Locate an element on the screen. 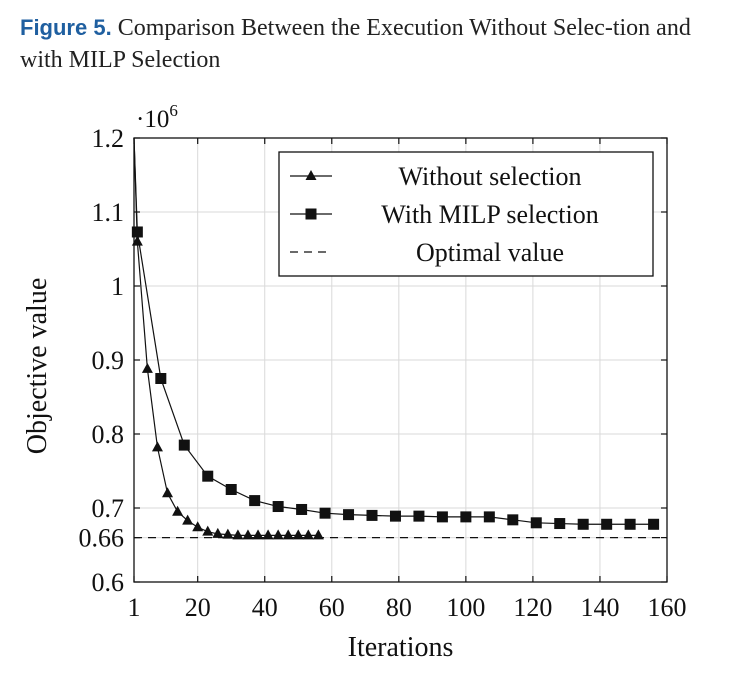 This screenshot has height=685, width=729. y-multiplier-base: ·10 is located at coordinates (152, 119).